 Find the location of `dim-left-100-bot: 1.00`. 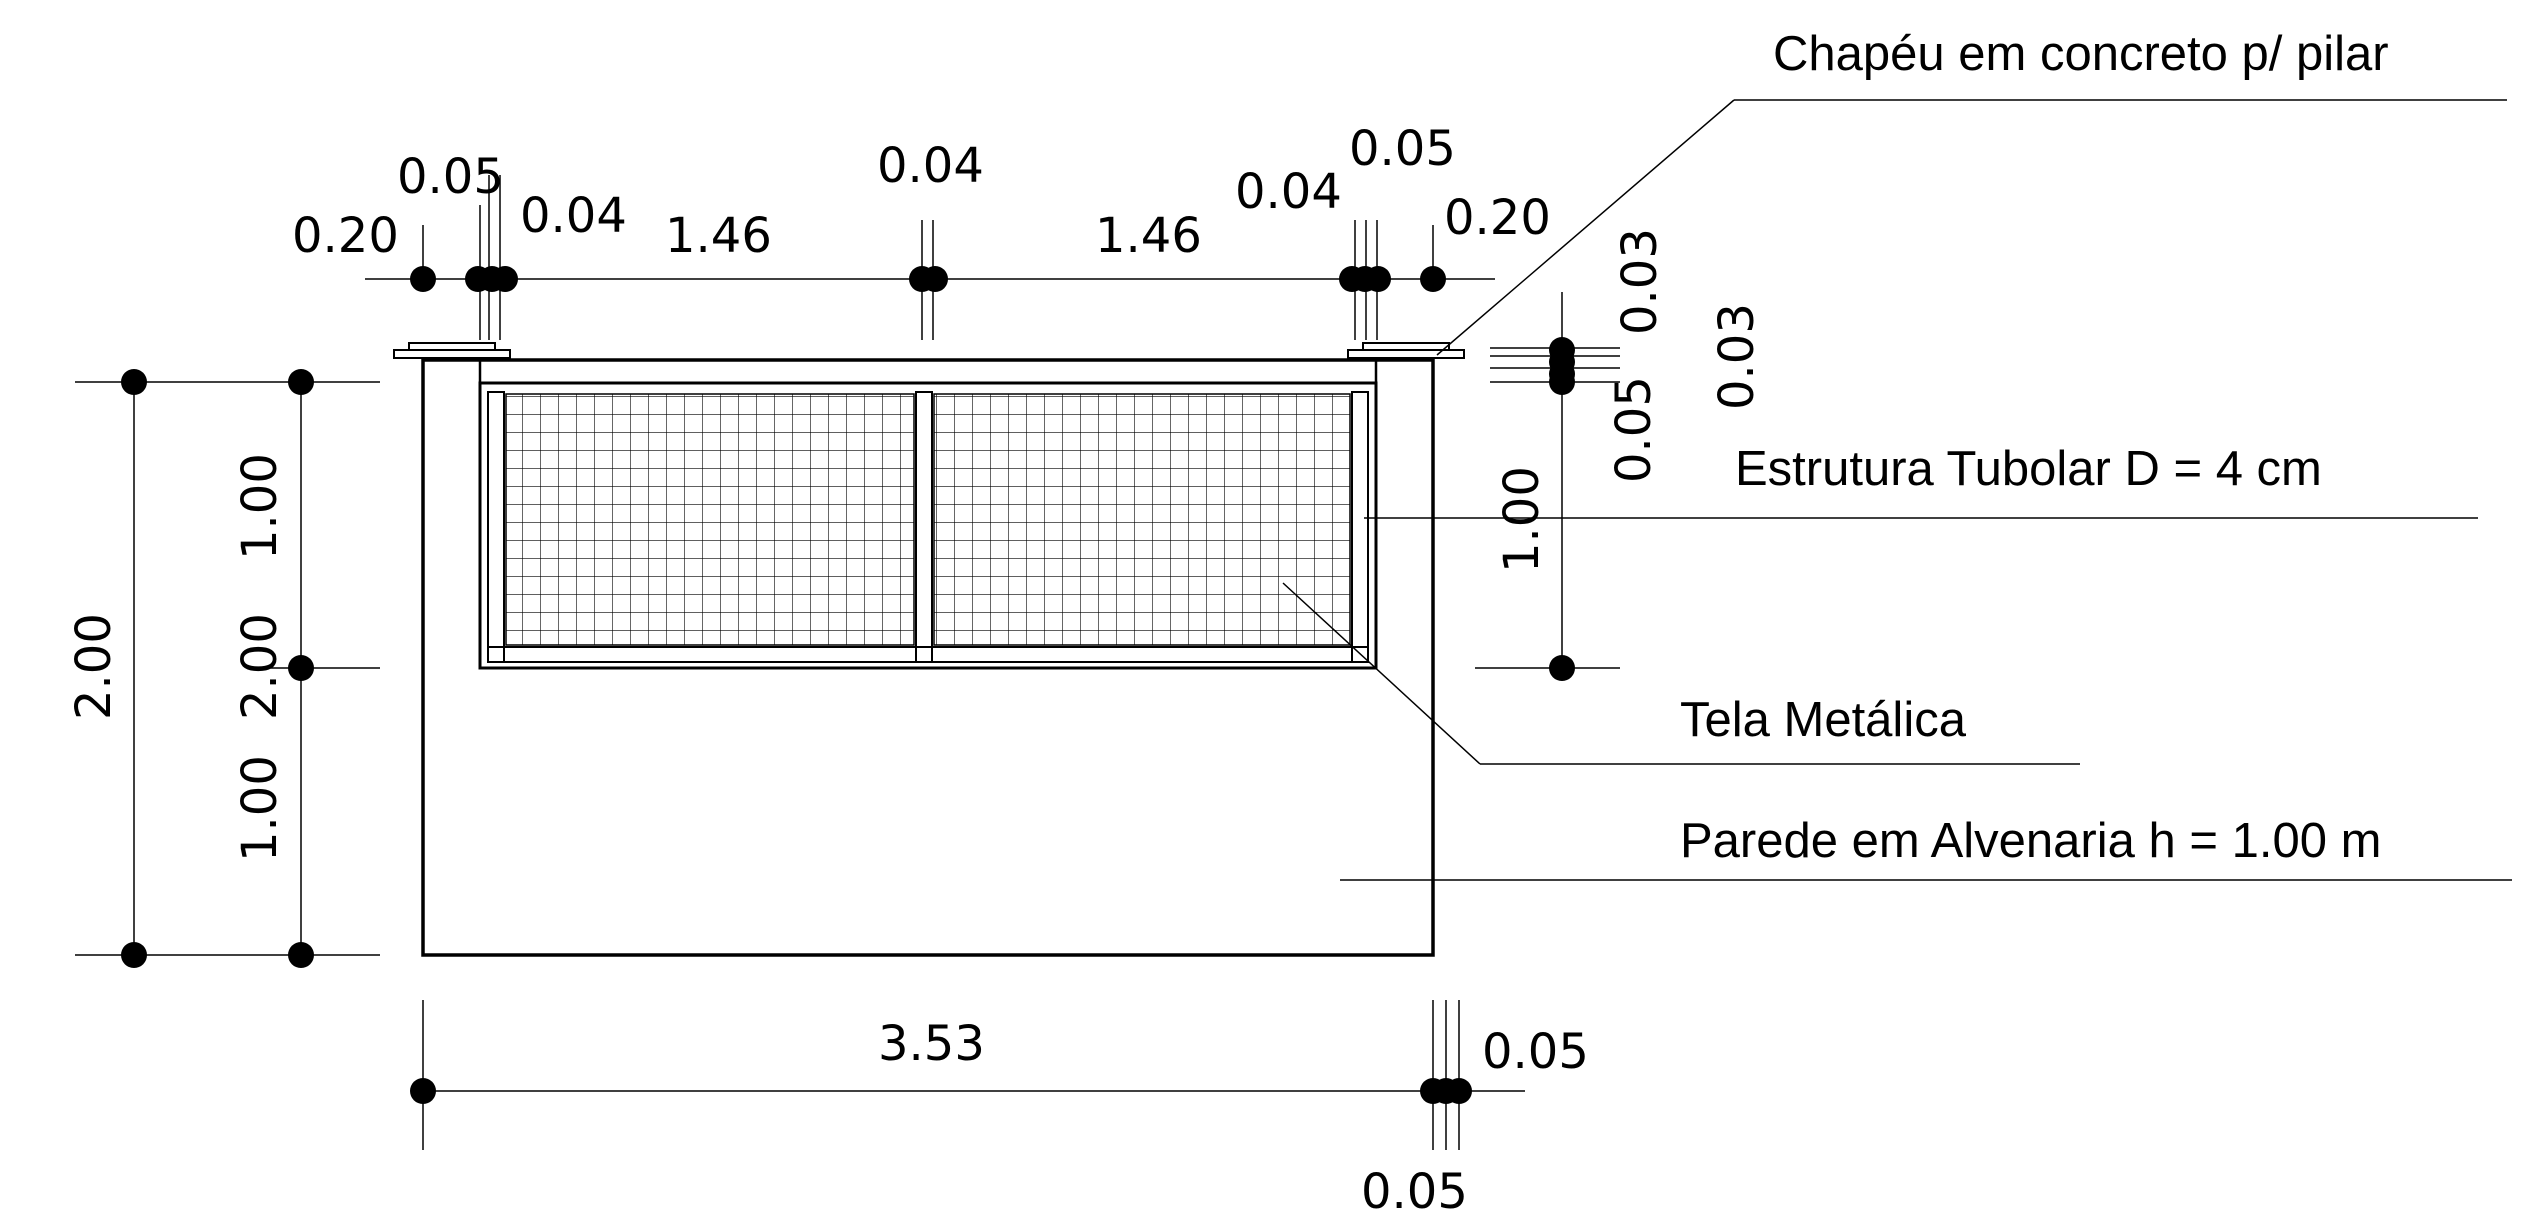

dim-left-100-bot: 1.00 is located at coordinates (260, 808).